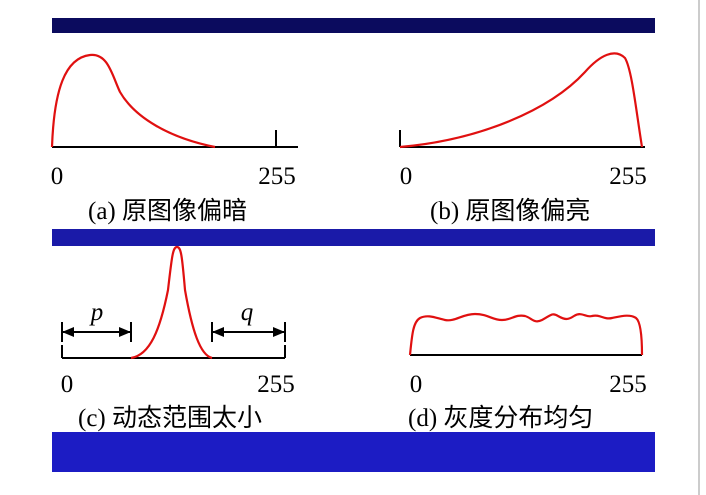 The height and width of the screenshot is (495, 706). I want to click on middle-band, so click(353, 237).